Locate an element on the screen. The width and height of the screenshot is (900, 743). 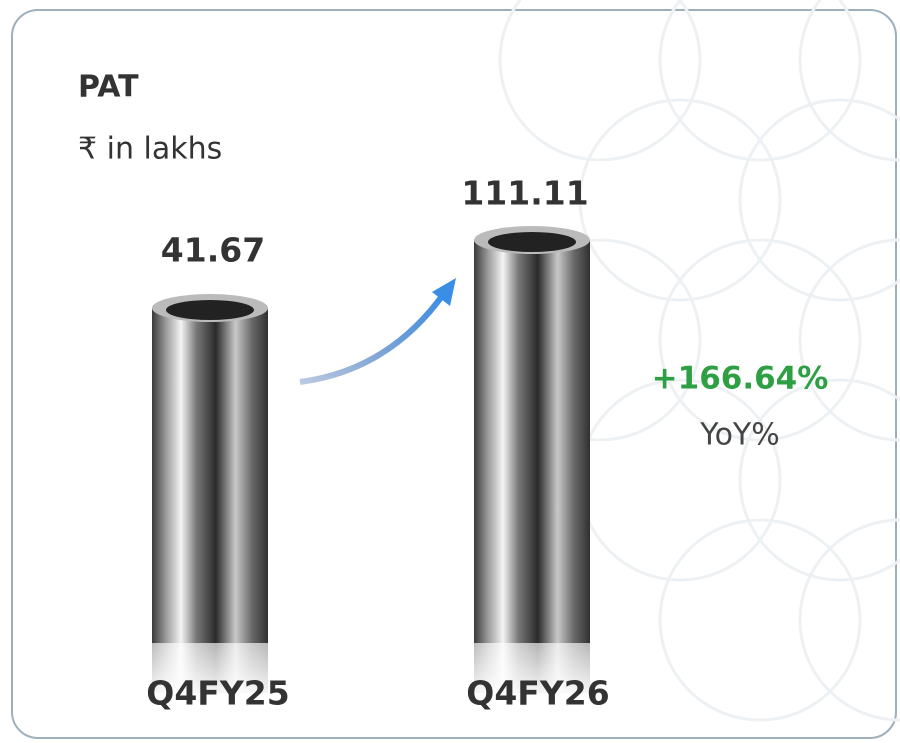
category-label: Q4FY25 is located at coordinates (217, 693).